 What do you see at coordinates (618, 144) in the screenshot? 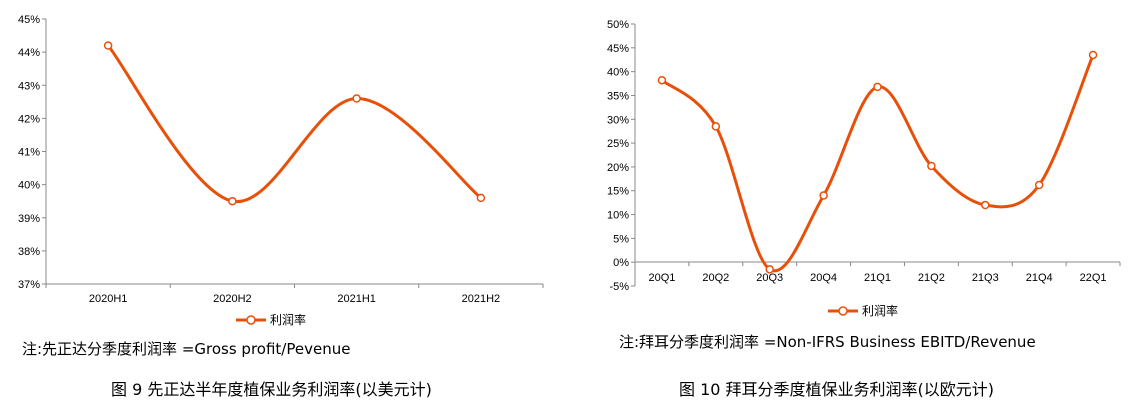
I see `y-tick-label: 25%` at bounding box center [618, 144].